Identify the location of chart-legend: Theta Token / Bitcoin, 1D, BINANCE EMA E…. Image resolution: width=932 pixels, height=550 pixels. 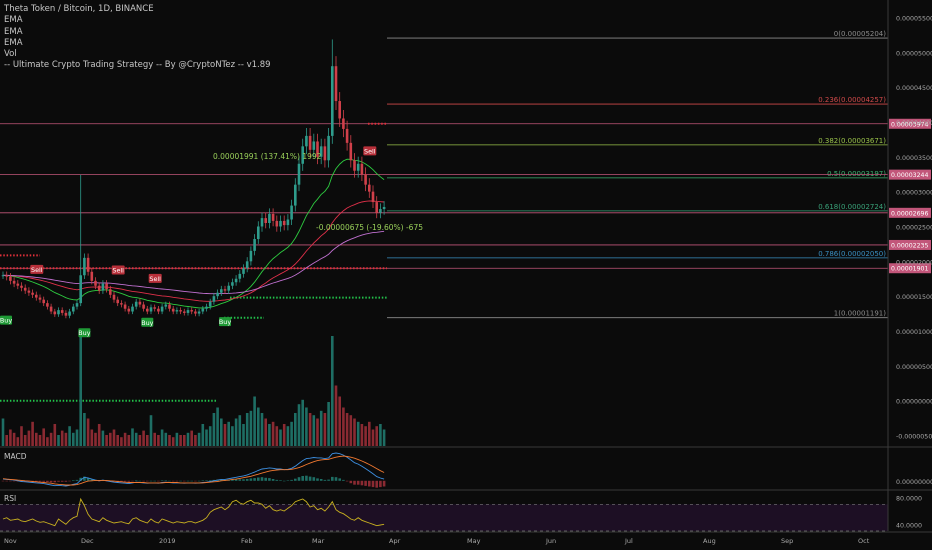
(137, 38).